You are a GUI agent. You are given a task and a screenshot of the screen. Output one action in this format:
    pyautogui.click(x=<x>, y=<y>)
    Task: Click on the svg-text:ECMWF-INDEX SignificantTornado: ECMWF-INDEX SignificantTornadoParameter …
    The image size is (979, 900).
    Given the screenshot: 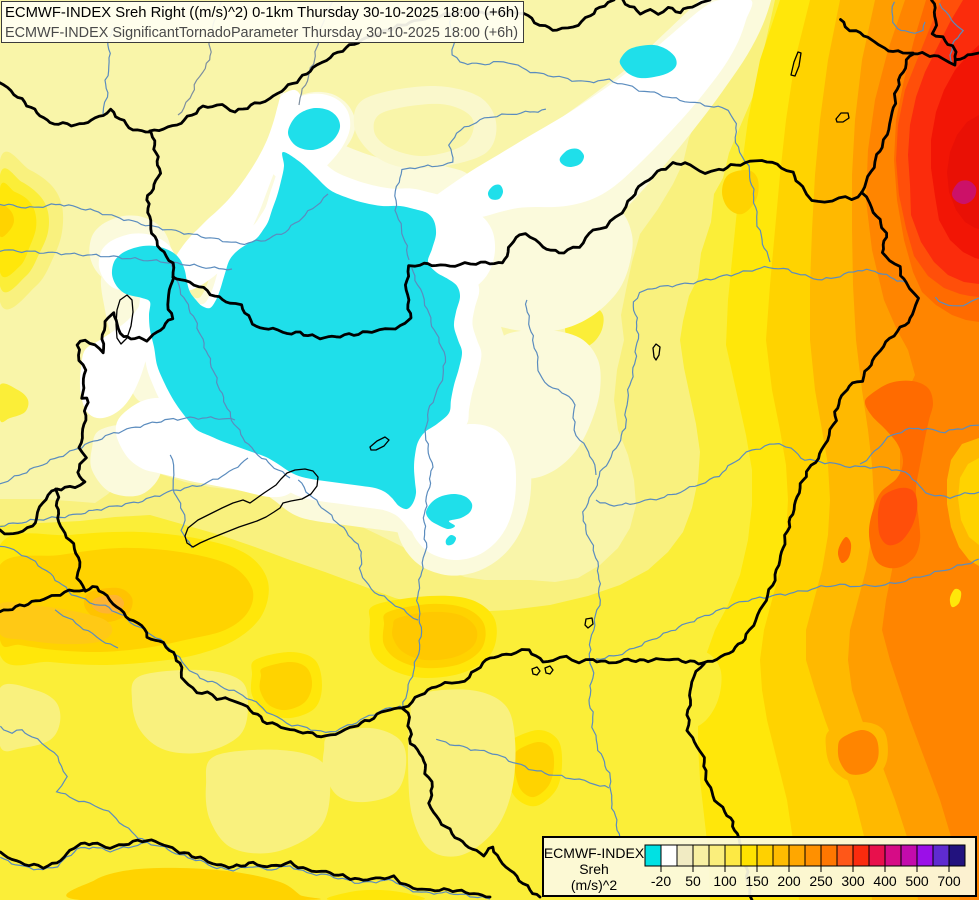 What is the action you would take?
    pyautogui.click(x=261, y=32)
    